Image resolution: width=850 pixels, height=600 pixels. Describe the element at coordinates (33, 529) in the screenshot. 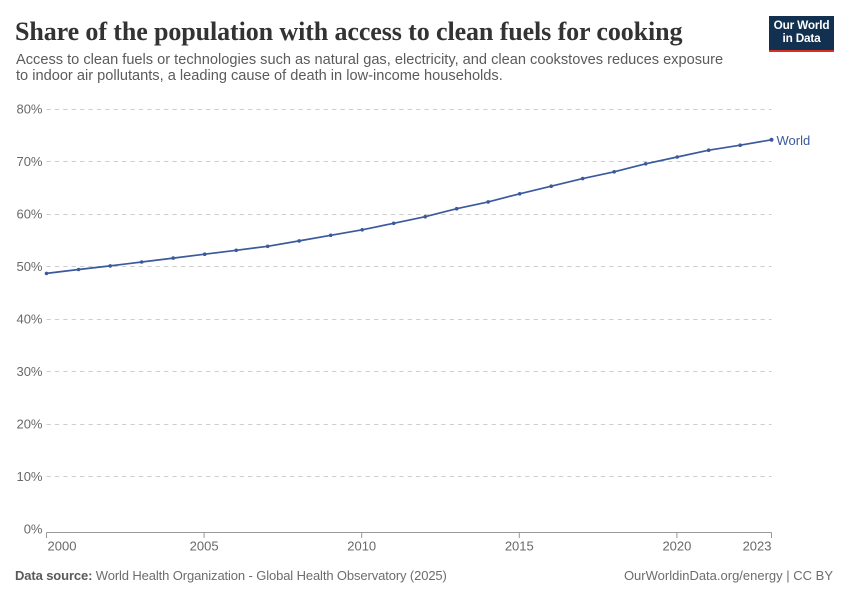

I see `svg-text: 0%` at that location.